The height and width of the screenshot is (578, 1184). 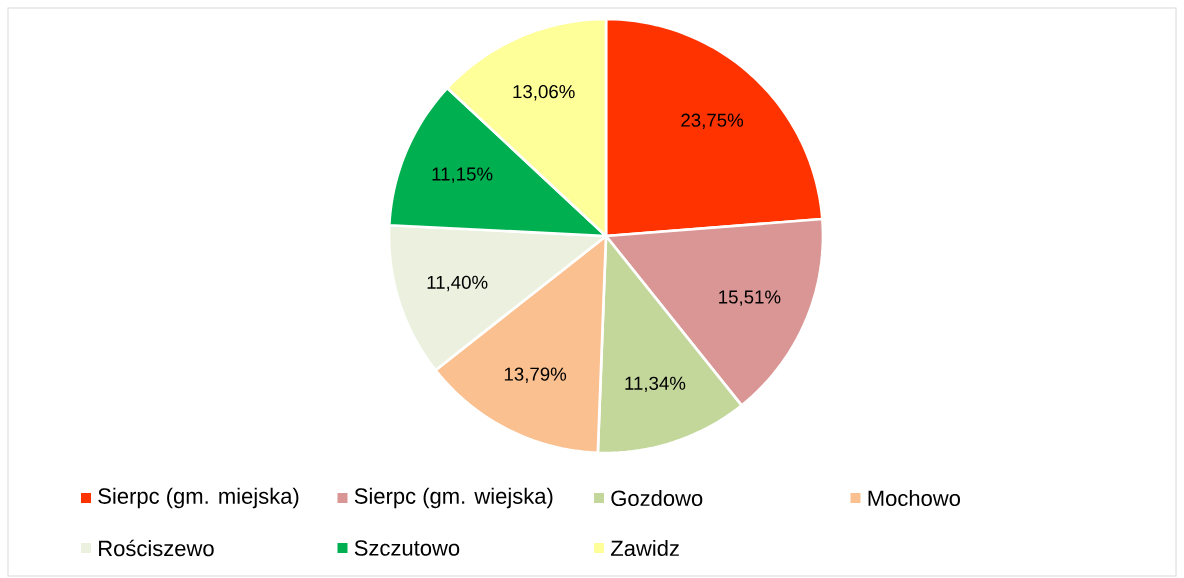 What do you see at coordinates (453, 498) in the screenshot?
I see `legend-label: Sierpc (gm. wiejska)` at bounding box center [453, 498].